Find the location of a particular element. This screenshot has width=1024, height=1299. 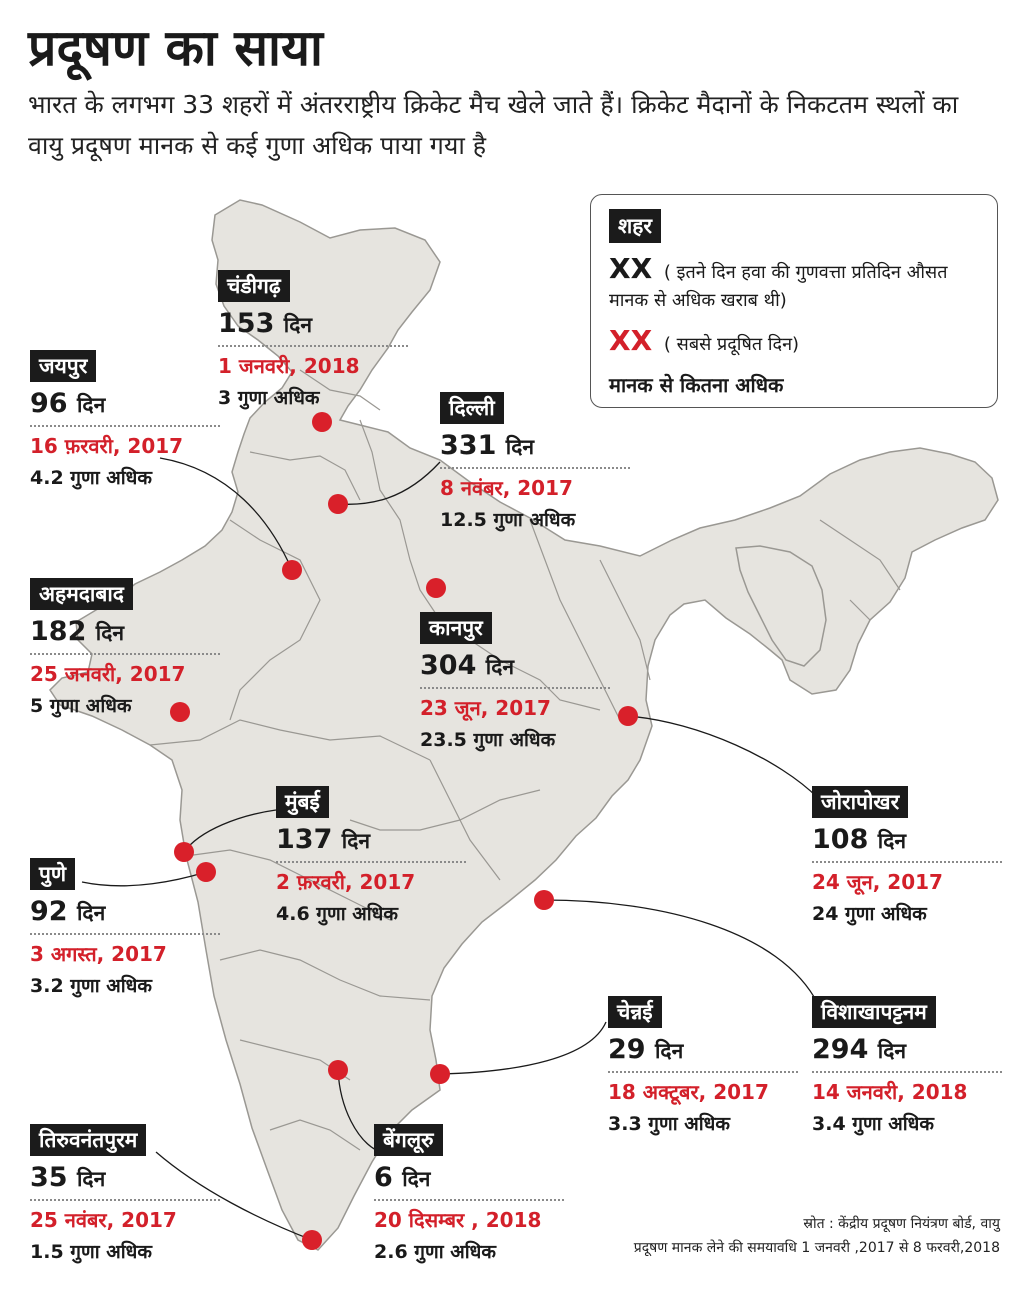

city-date: 25 जनवरी, 2017 is located at coordinates (108, 674).